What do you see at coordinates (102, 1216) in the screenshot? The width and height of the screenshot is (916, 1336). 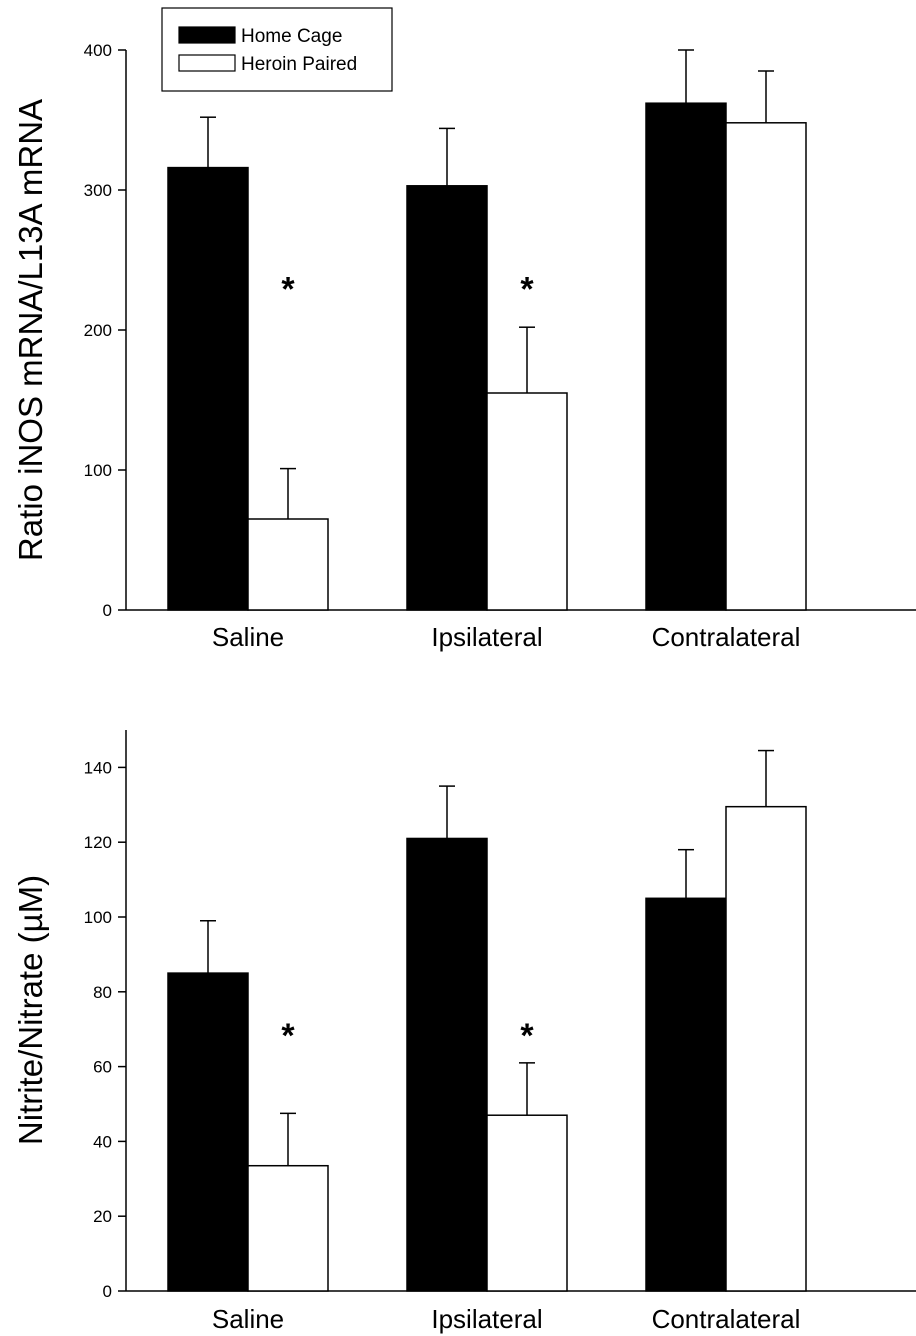 I see `y-tick-label: 20` at bounding box center [102, 1216].